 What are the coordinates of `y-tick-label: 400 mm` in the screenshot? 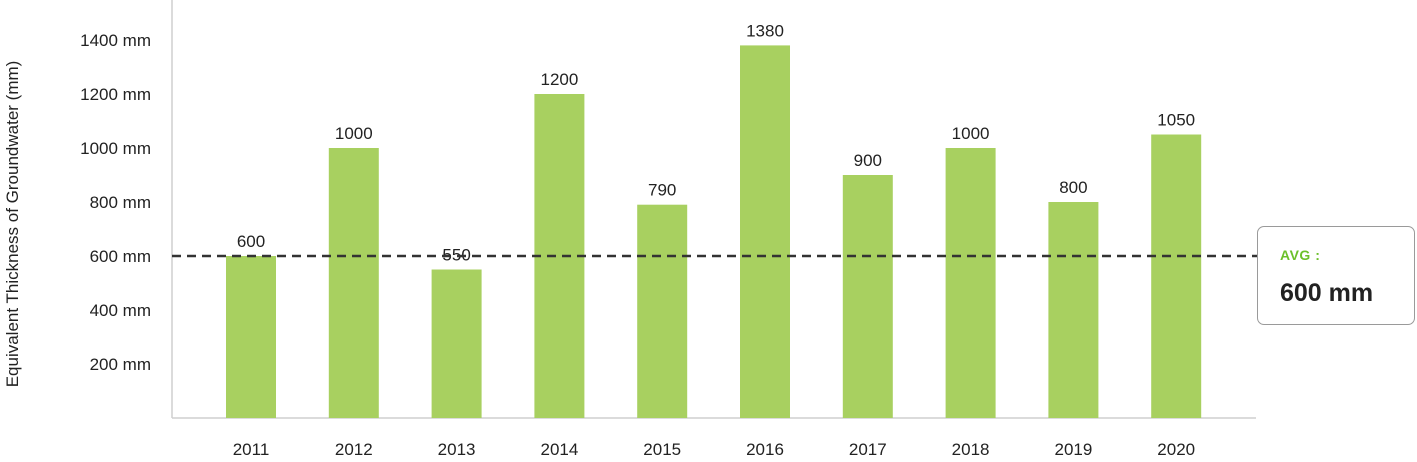 It's located at (120, 310).